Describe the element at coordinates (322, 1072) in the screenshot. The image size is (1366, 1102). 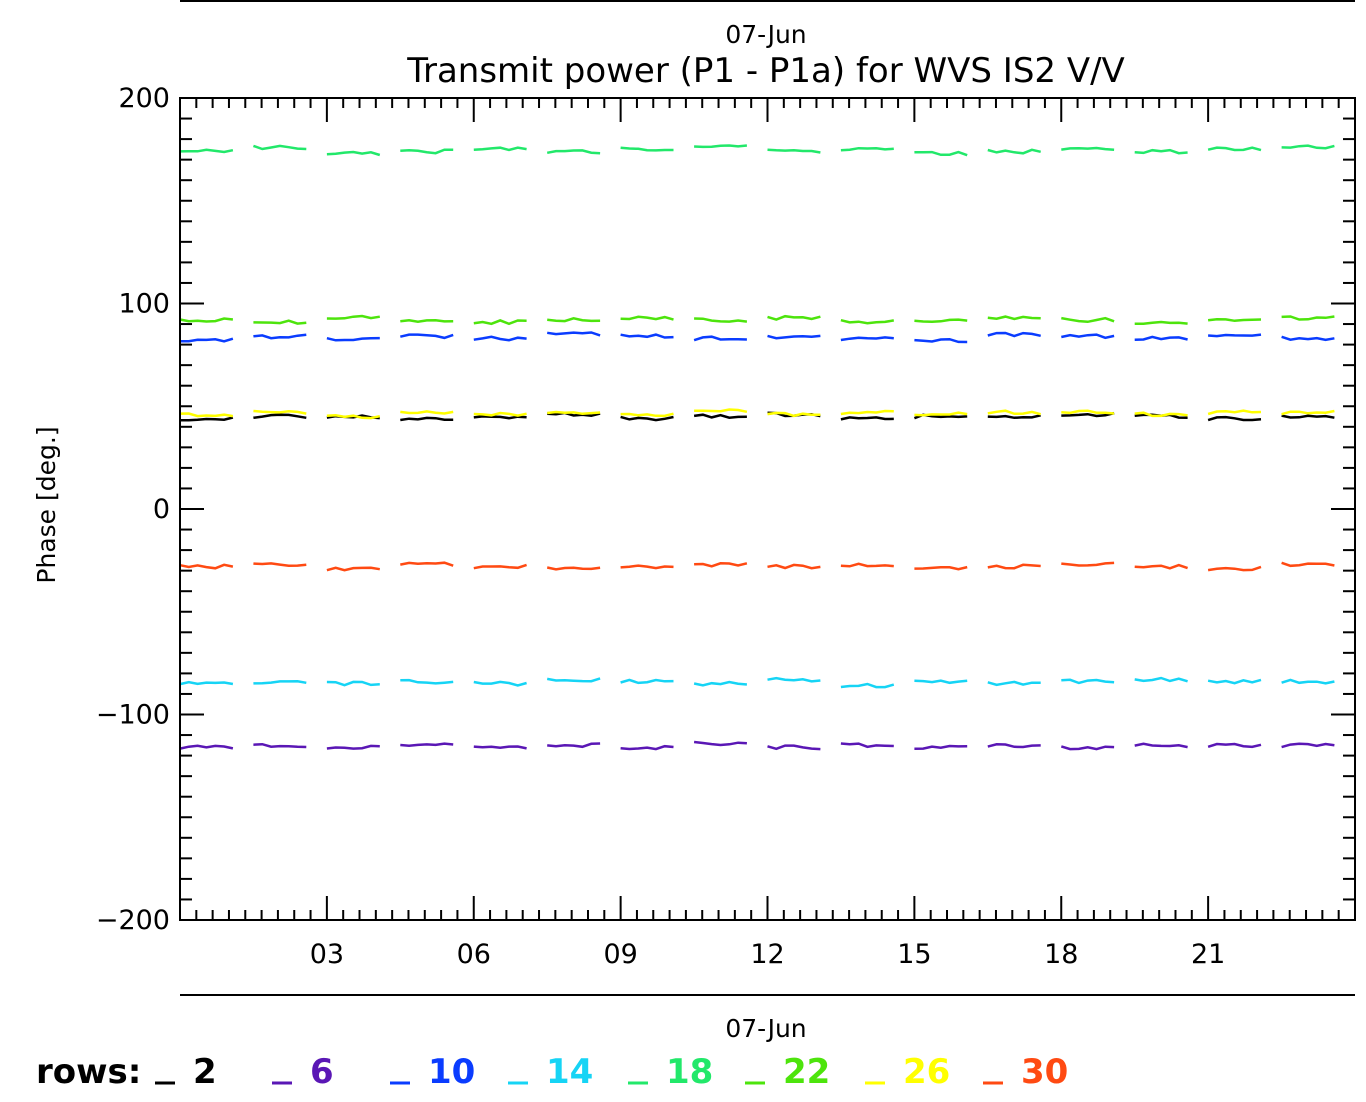
I see `legend-label-6: 6` at that location.